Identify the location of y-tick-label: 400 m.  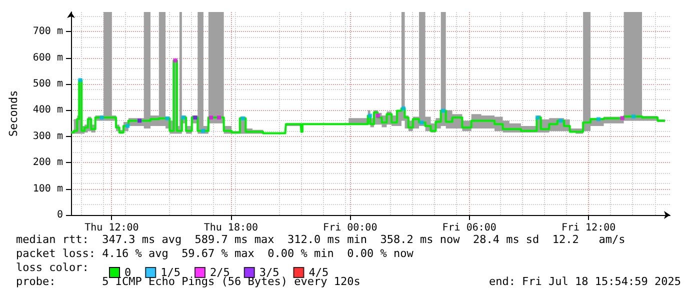
(47, 110).